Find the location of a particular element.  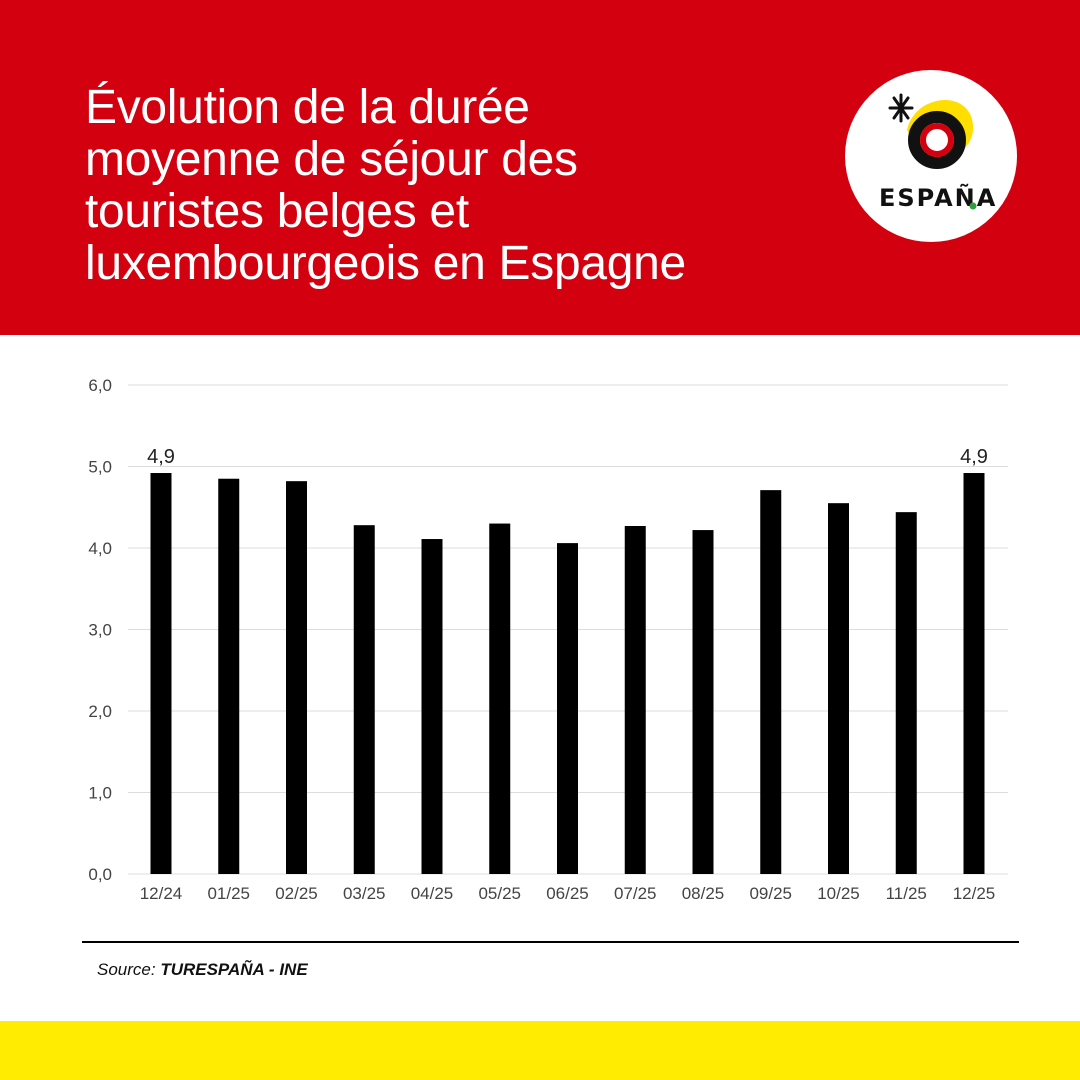

x-tick-label: 02/25 is located at coordinates (296, 893).